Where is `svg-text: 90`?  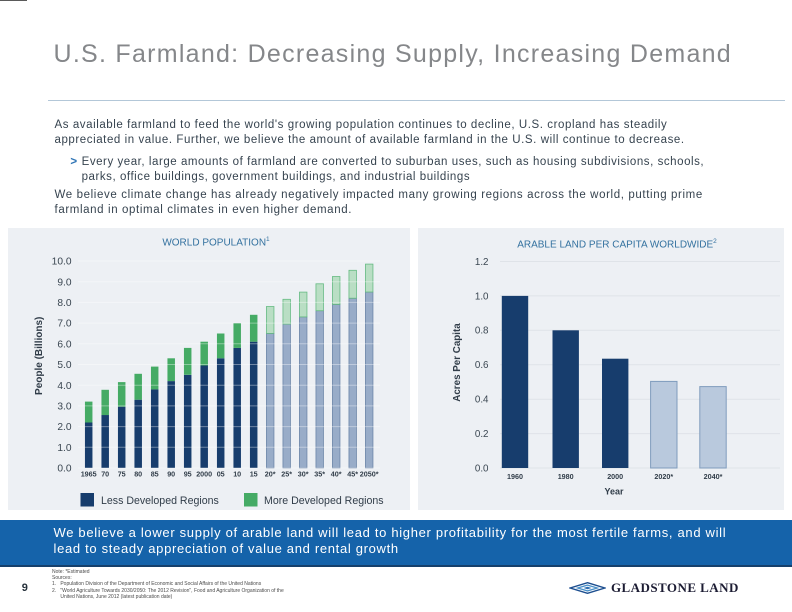 svg-text: 90 is located at coordinates (171, 474).